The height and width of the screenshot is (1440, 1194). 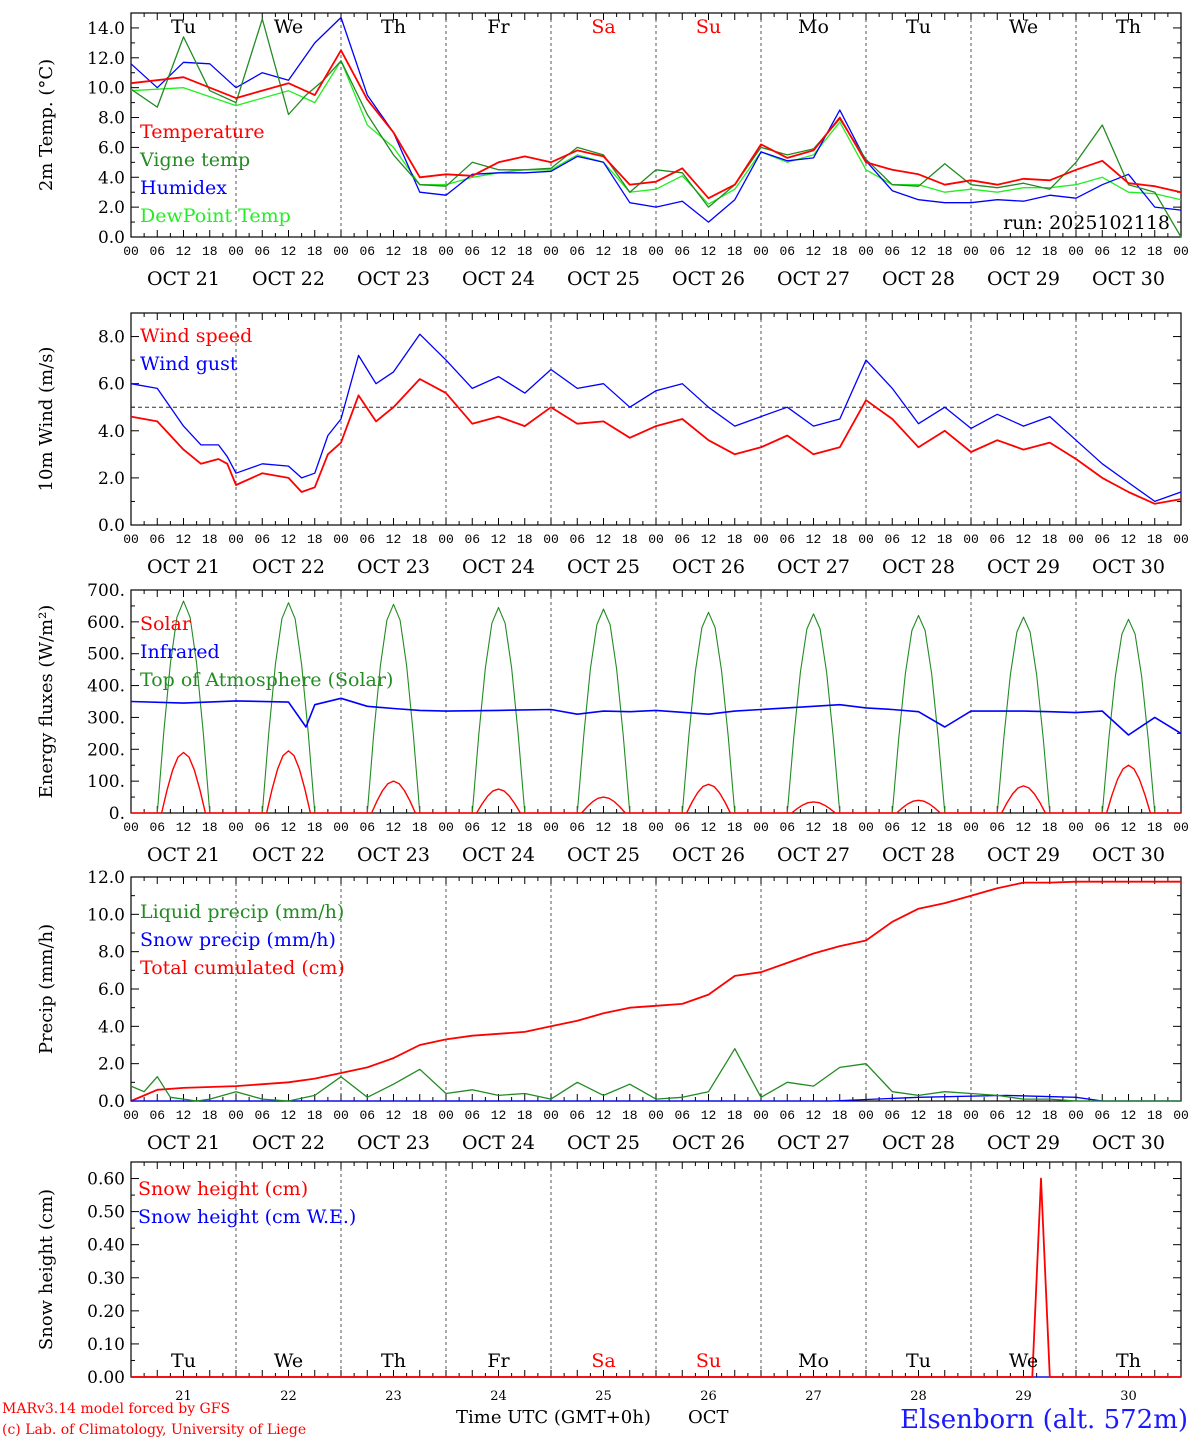 What do you see at coordinates (553, 1417) in the screenshot?
I see `x-axis-title: Time UTC (GMT+0h)` at bounding box center [553, 1417].